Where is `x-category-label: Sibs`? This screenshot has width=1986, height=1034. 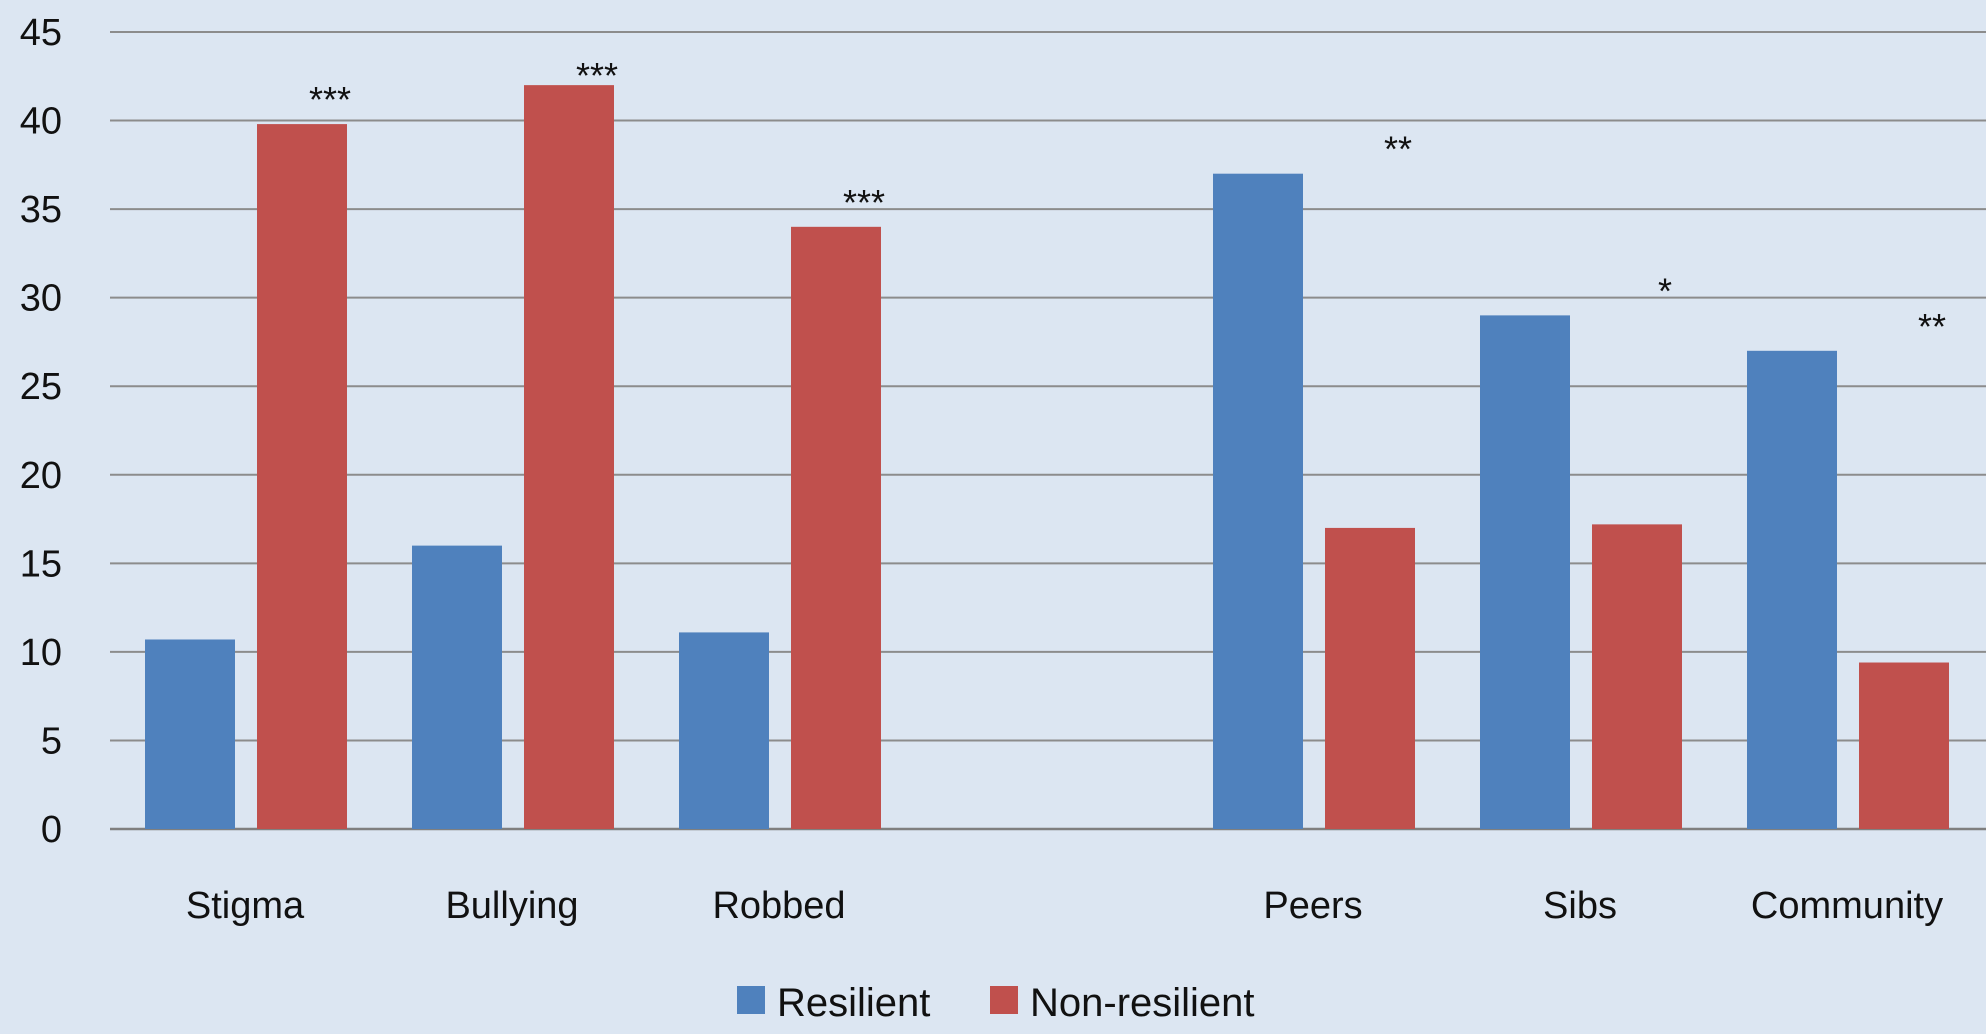 x-category-label: Sibs is located at coordinates (1580, 906).